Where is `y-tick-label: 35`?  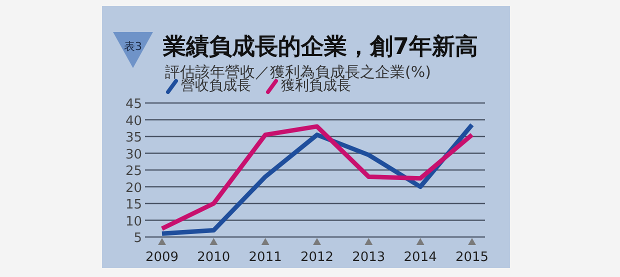
y-tick-label: 35 is located at coordinates (133, 138).